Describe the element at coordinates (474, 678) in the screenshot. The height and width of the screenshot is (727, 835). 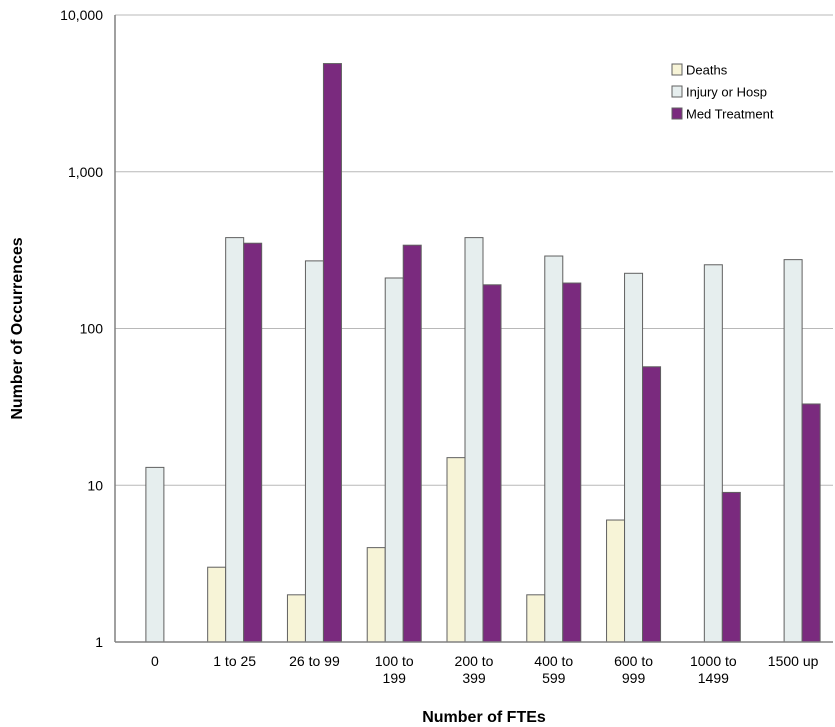
I see `x-tick-label-line: 399` at that location.